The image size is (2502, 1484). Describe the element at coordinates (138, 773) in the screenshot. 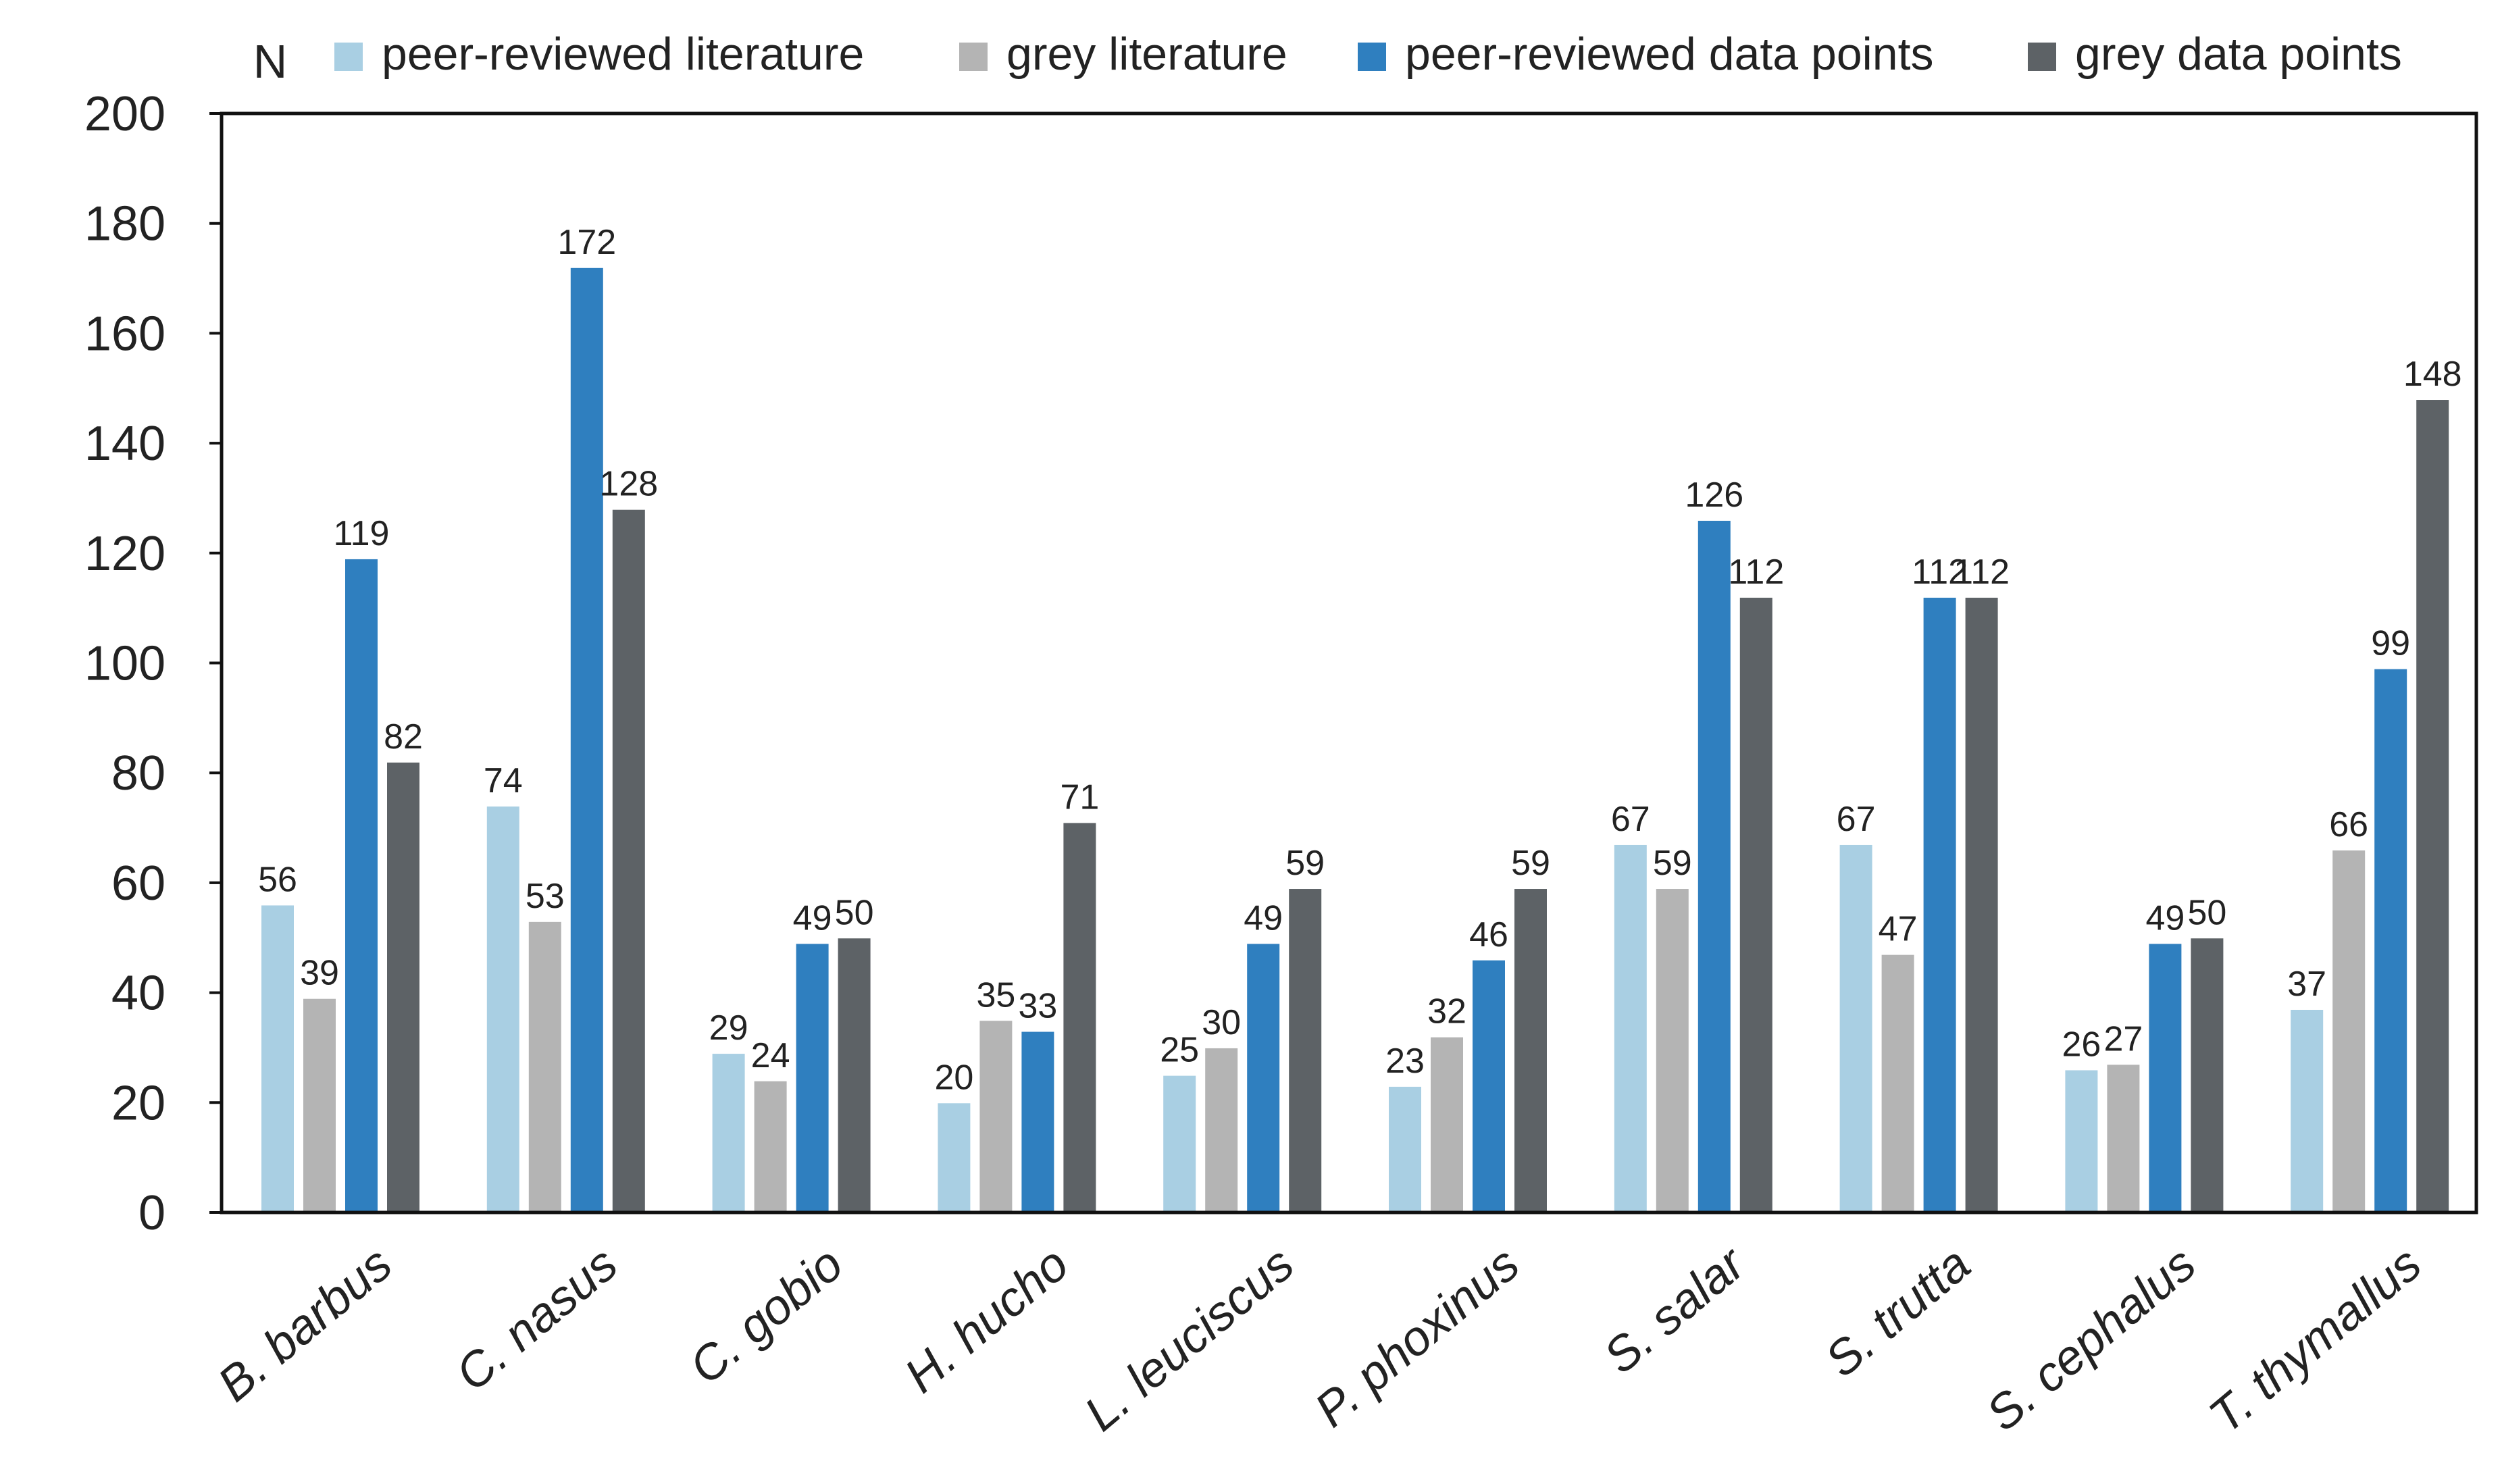

I see `y-tick-label: 80` at that location.